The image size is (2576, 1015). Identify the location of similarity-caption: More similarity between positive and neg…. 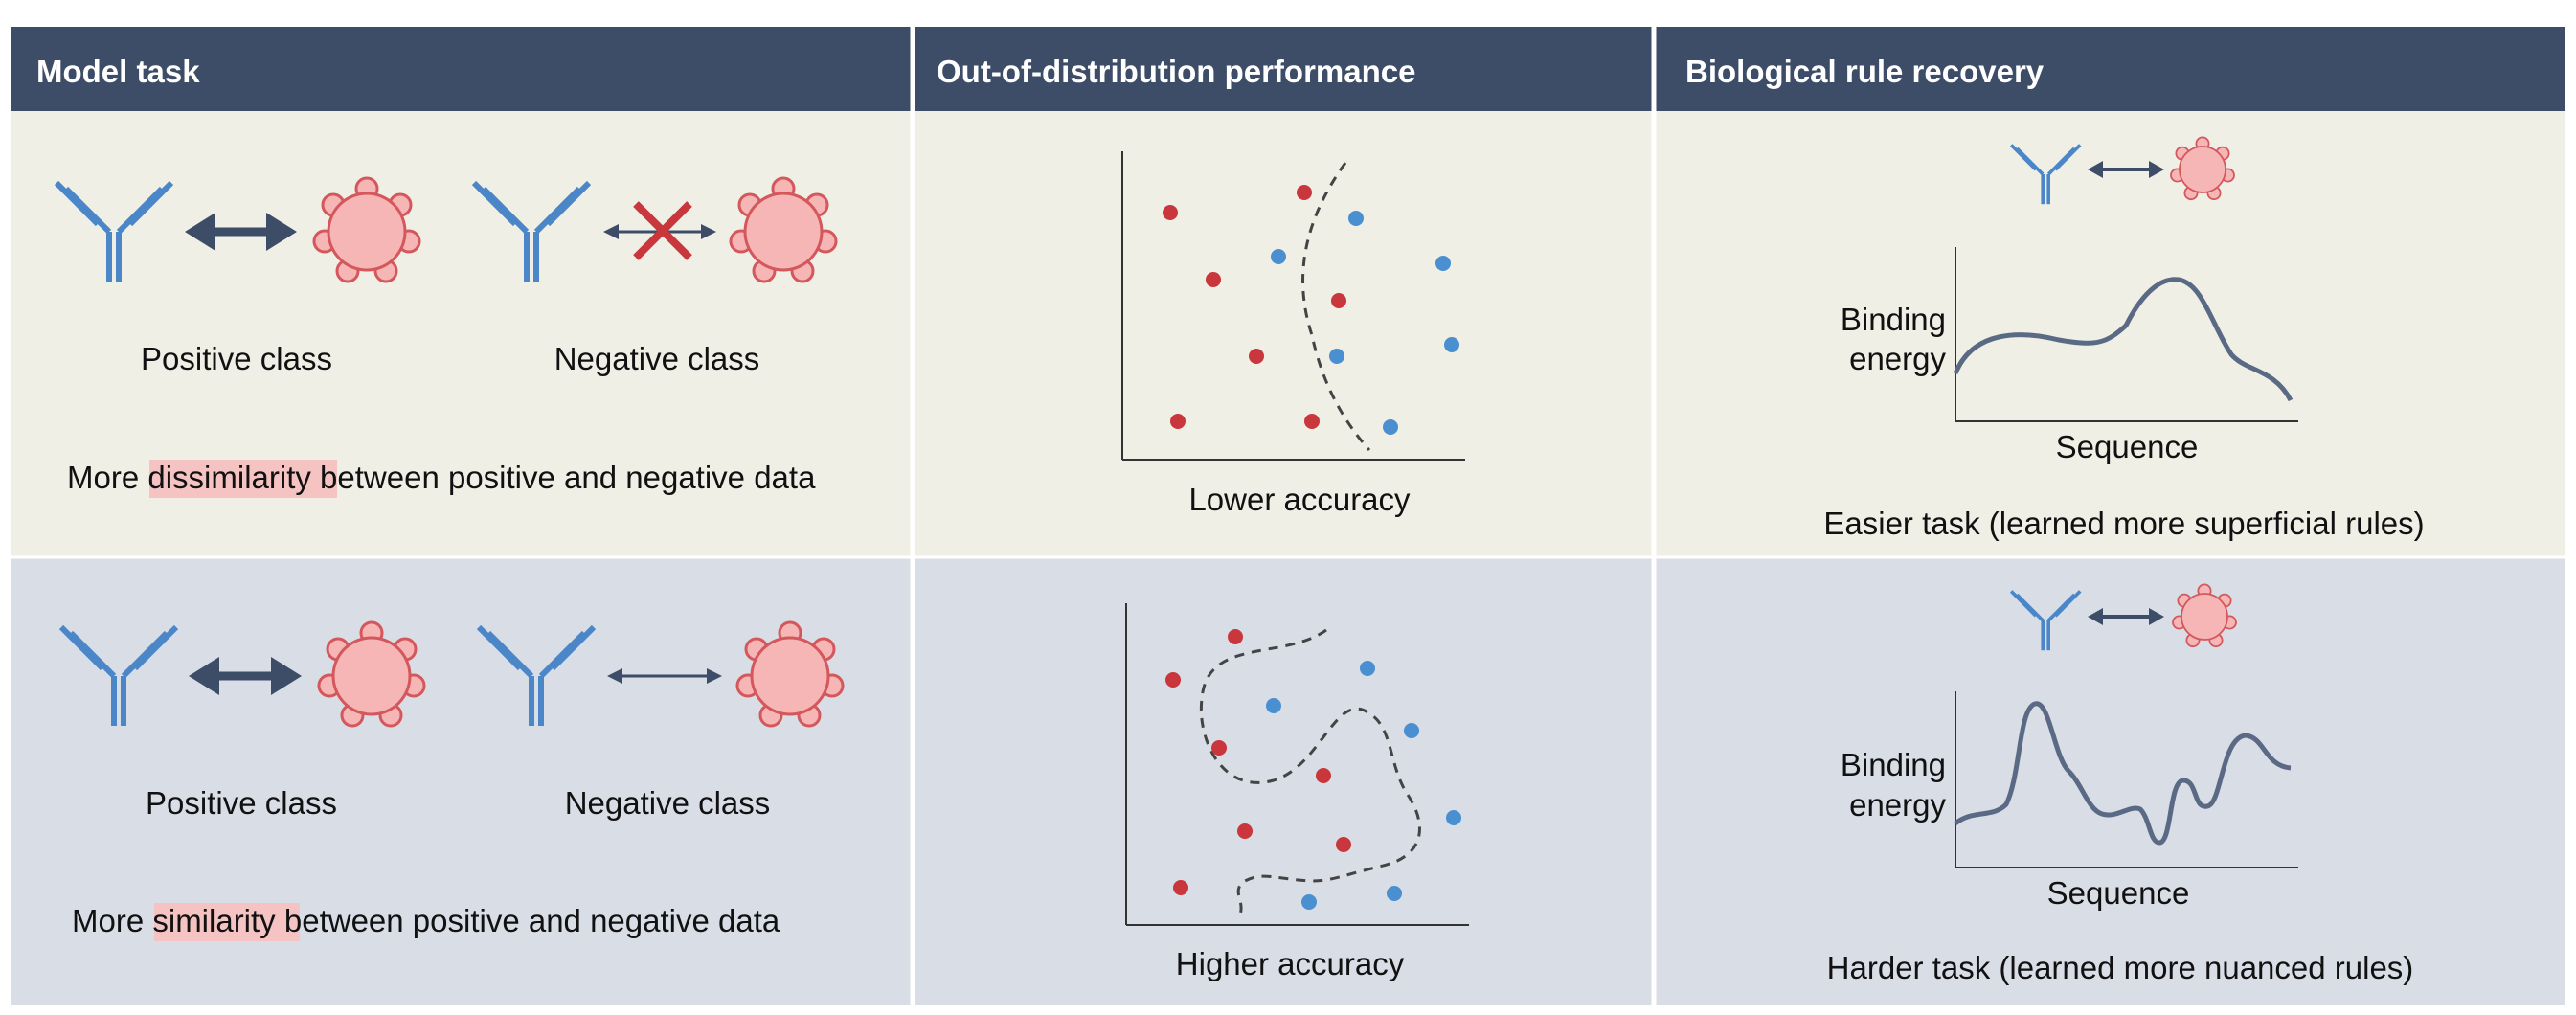
(426, 920).